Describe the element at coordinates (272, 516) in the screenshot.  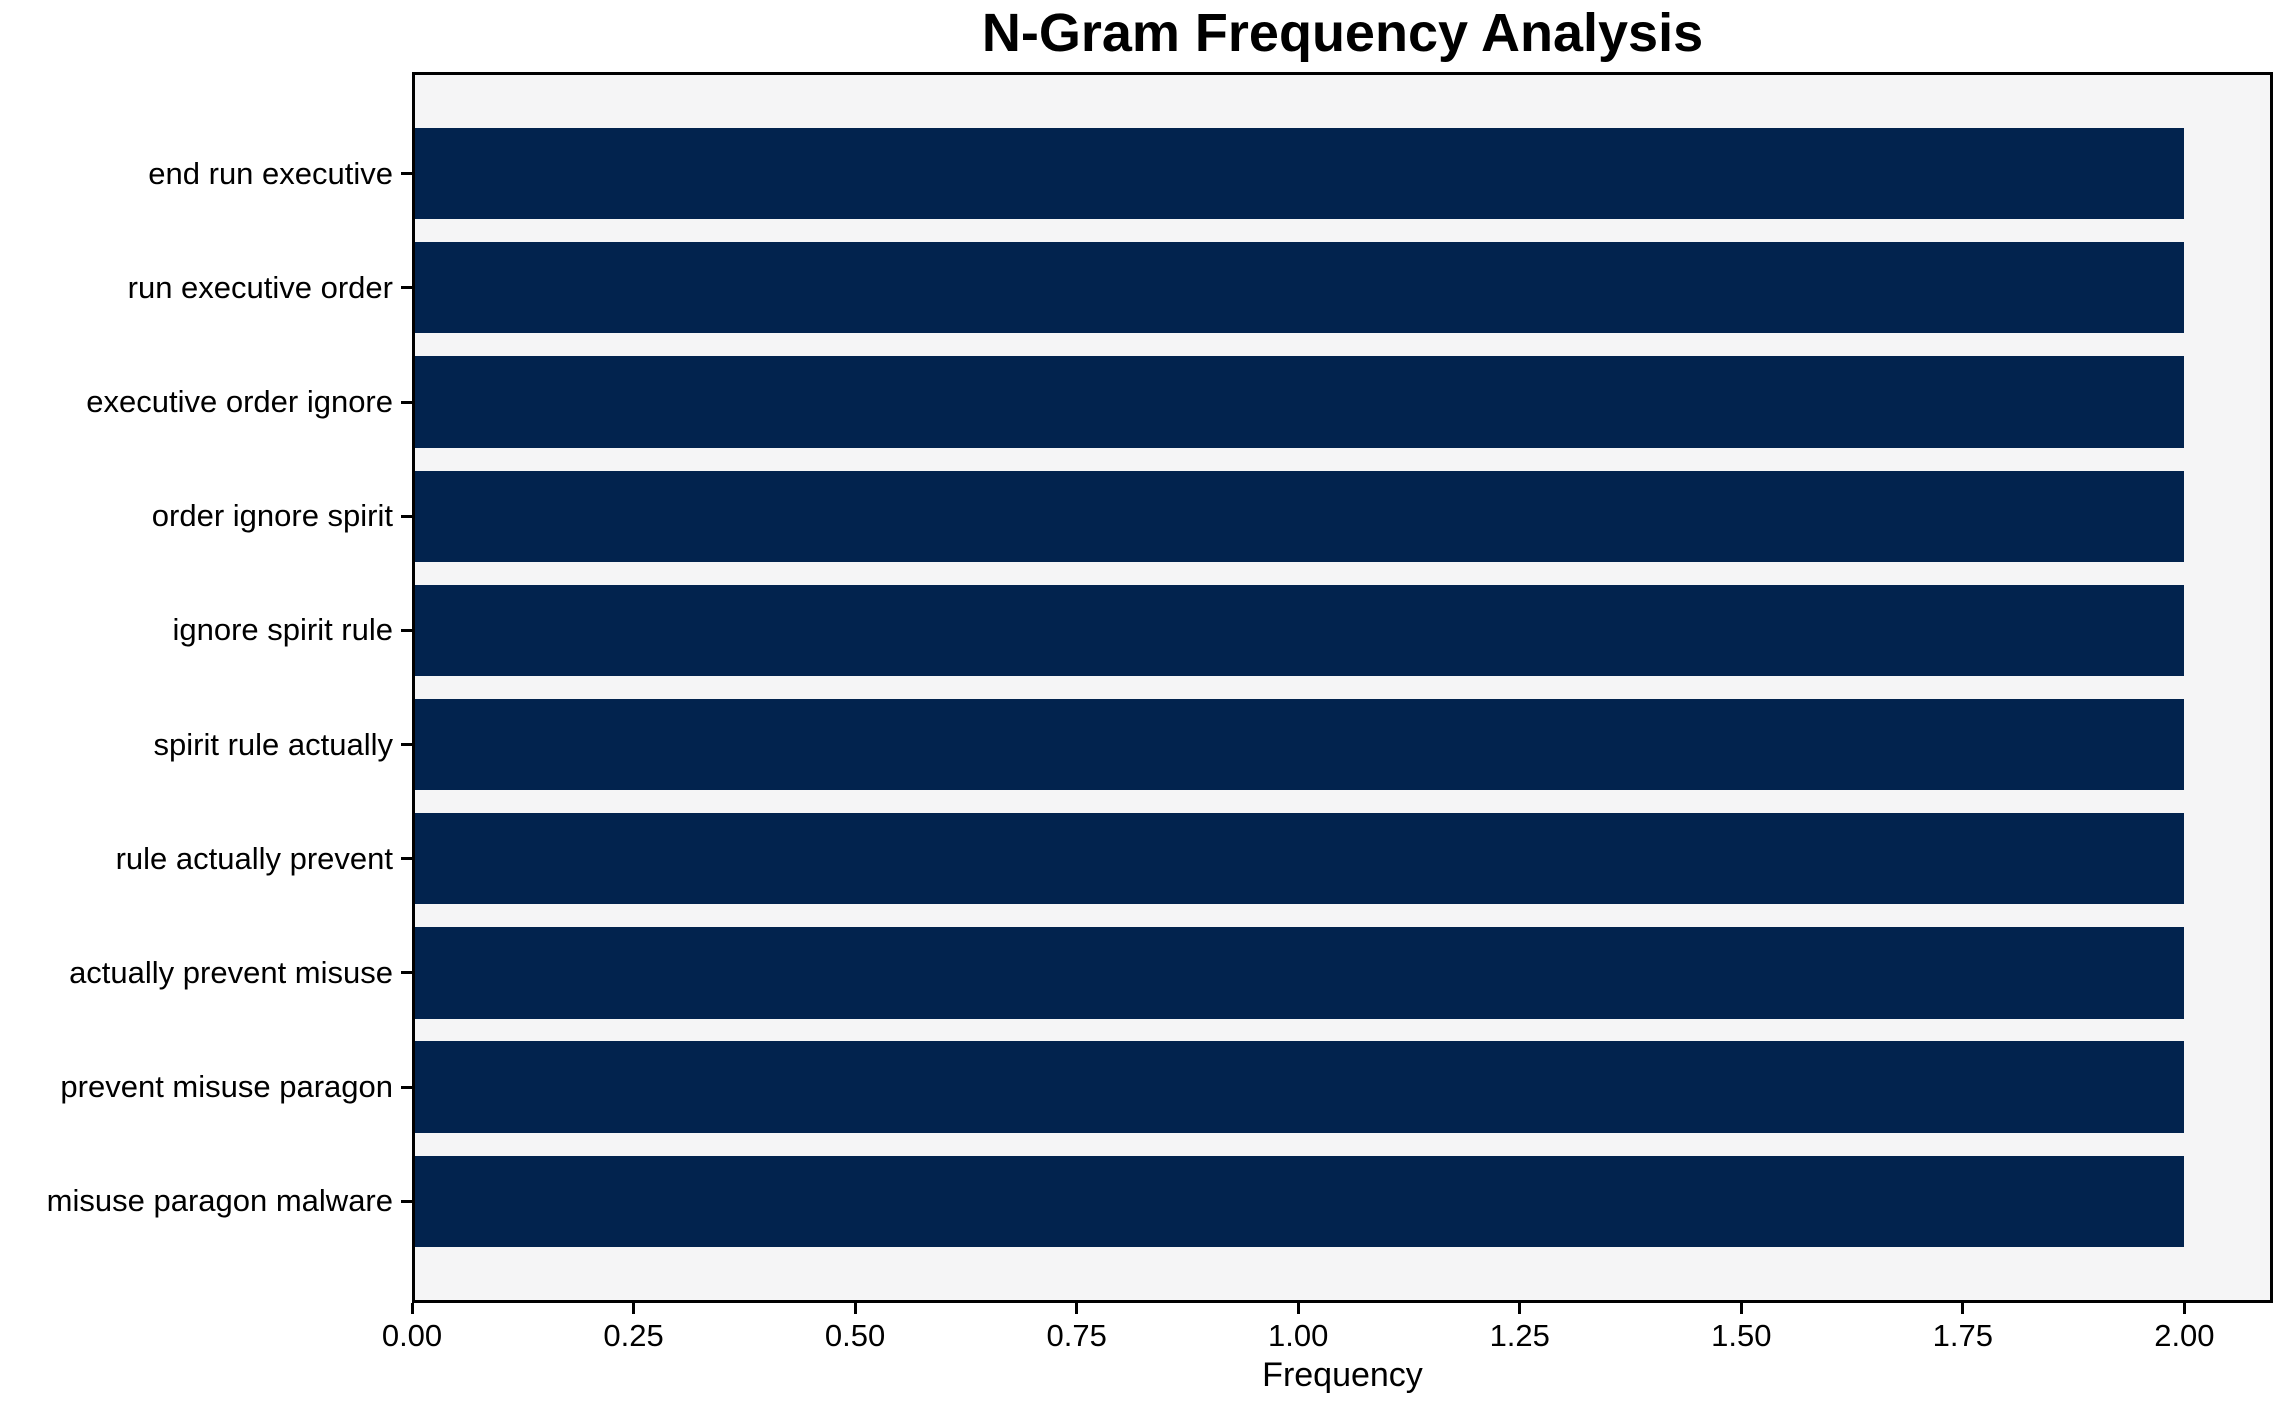
I see `y-tick-label: order ignore spirit` at that location.